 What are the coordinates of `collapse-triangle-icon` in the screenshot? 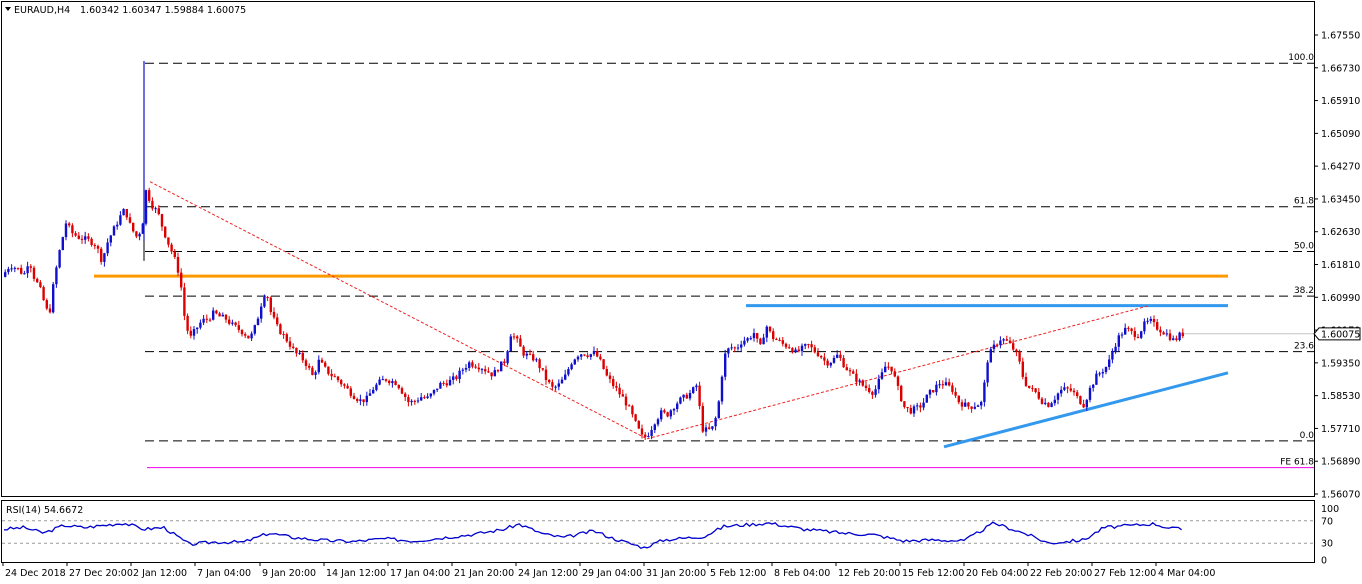 It's located at (8, 9).